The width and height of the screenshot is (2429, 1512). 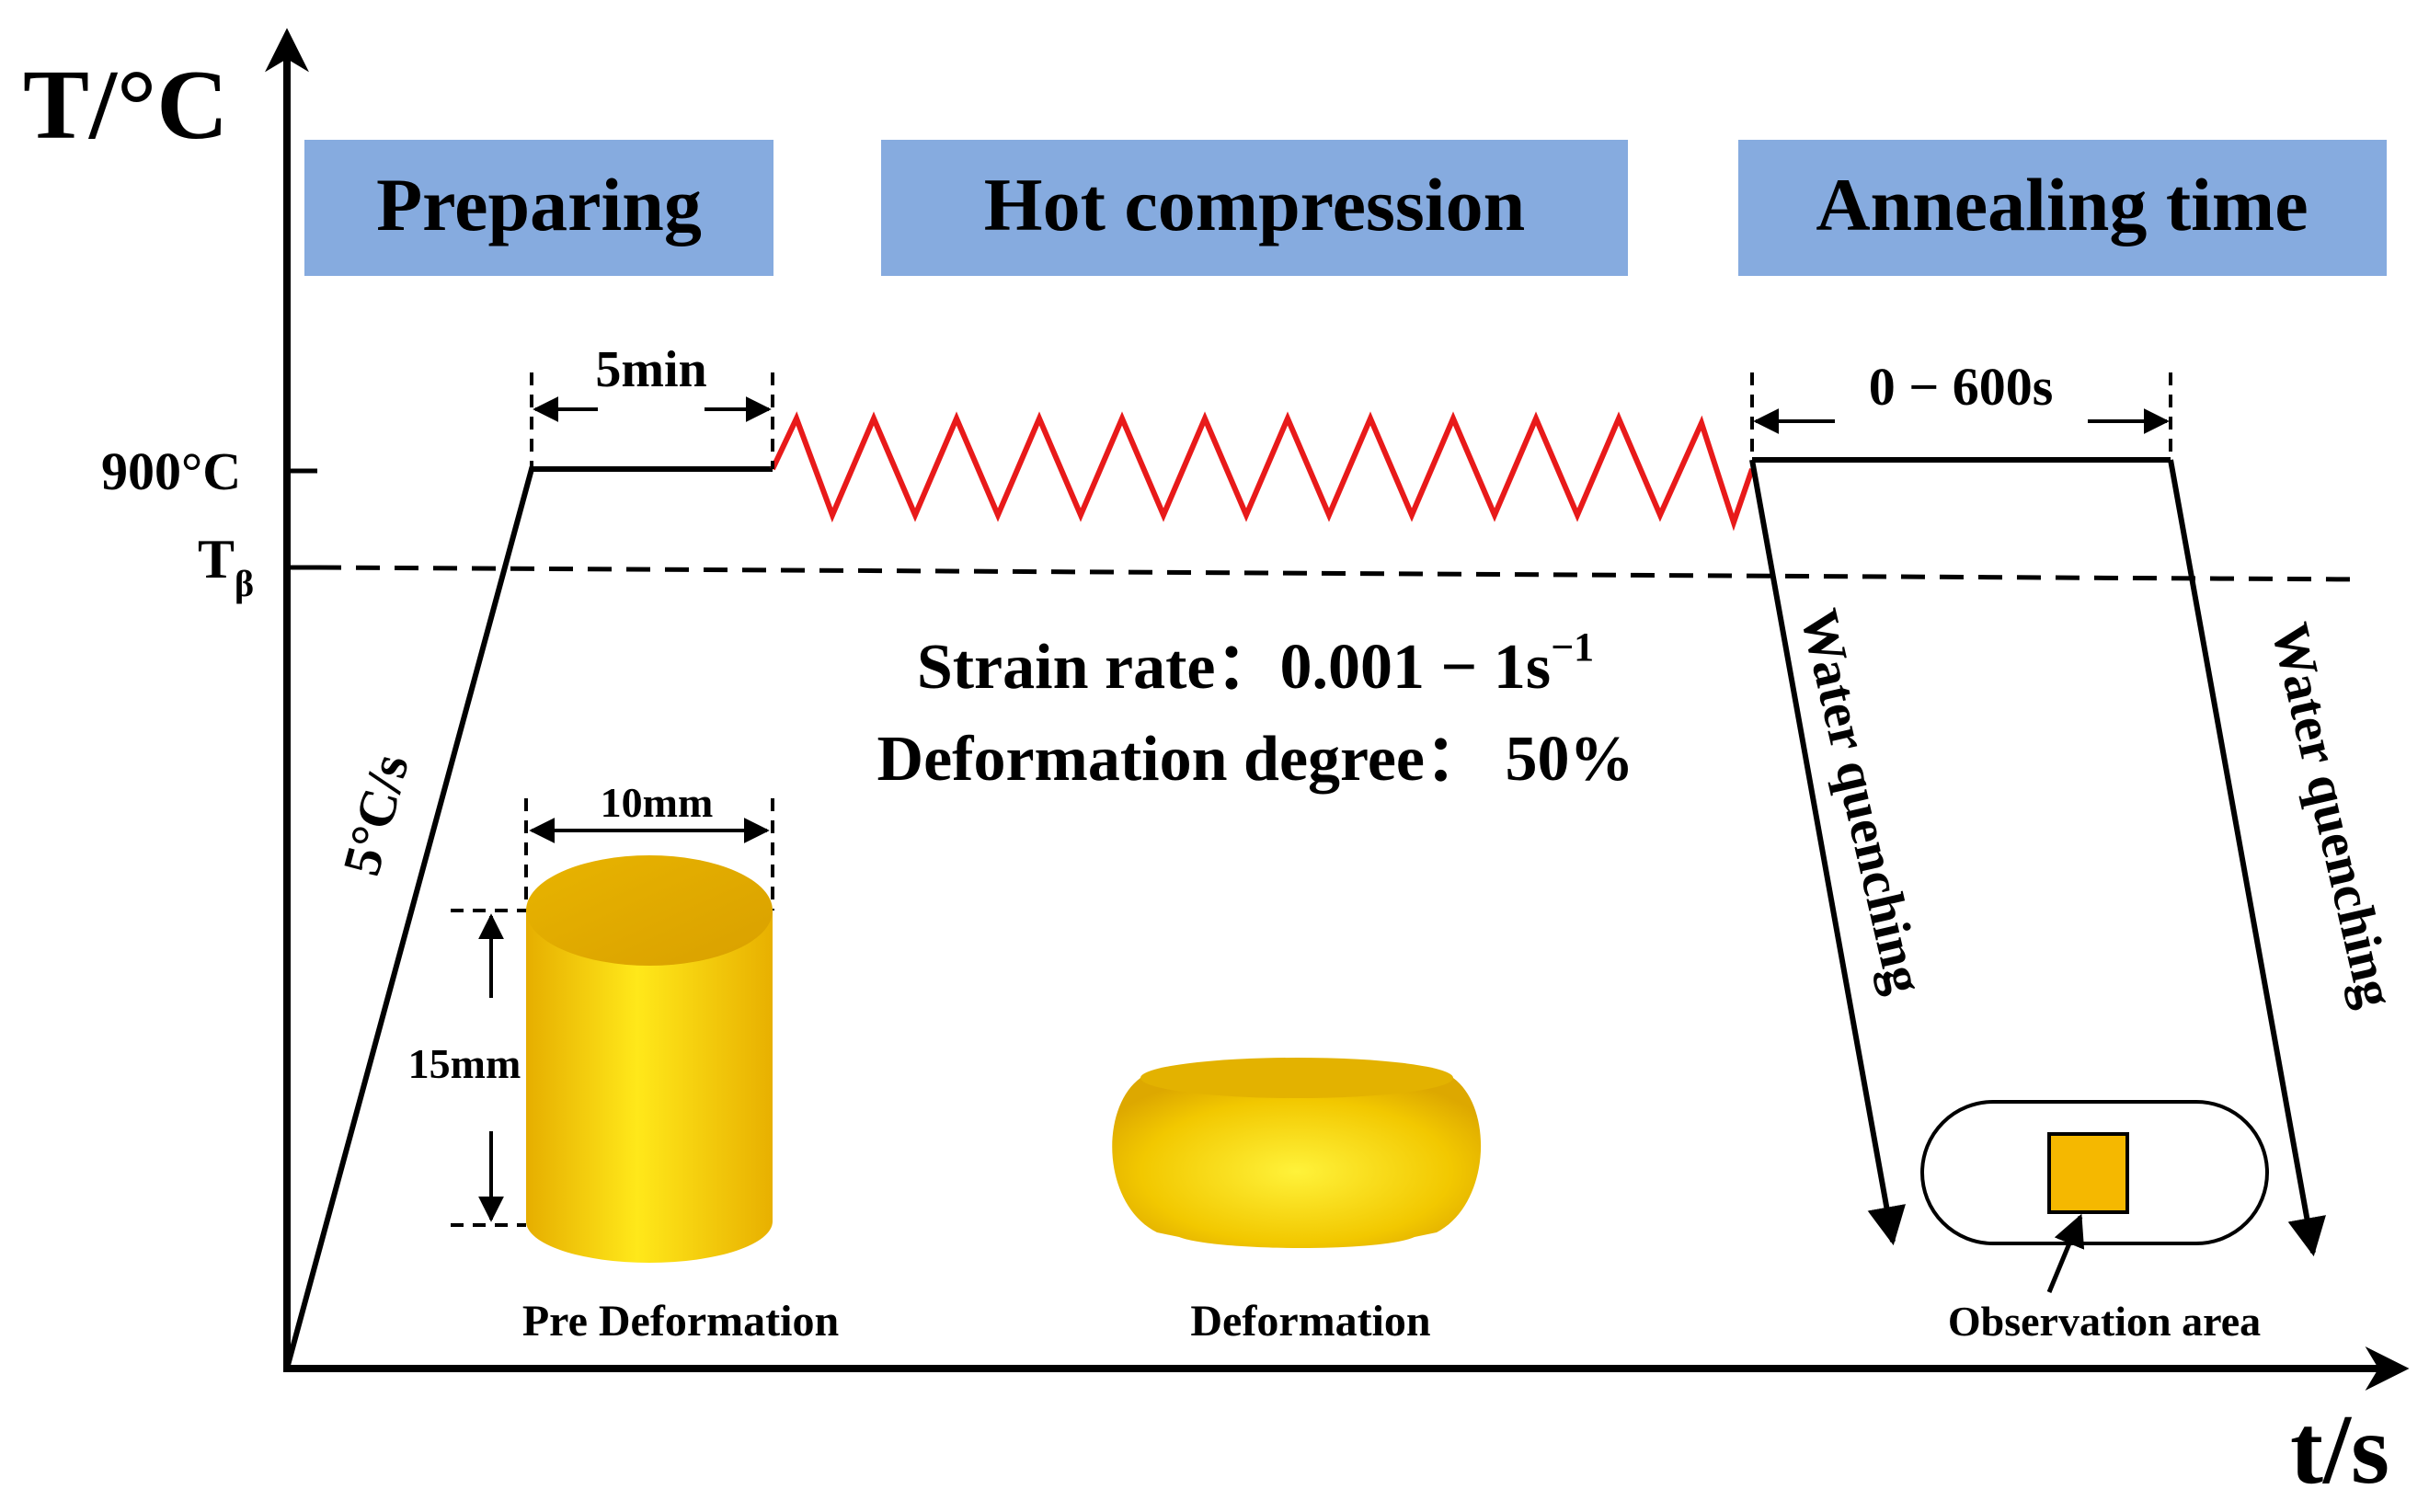 What do you see at coordinates (2339, 1450) in the screenshot?
I see `x-axis-label: t/s` at bounding box center [2339, 1450].